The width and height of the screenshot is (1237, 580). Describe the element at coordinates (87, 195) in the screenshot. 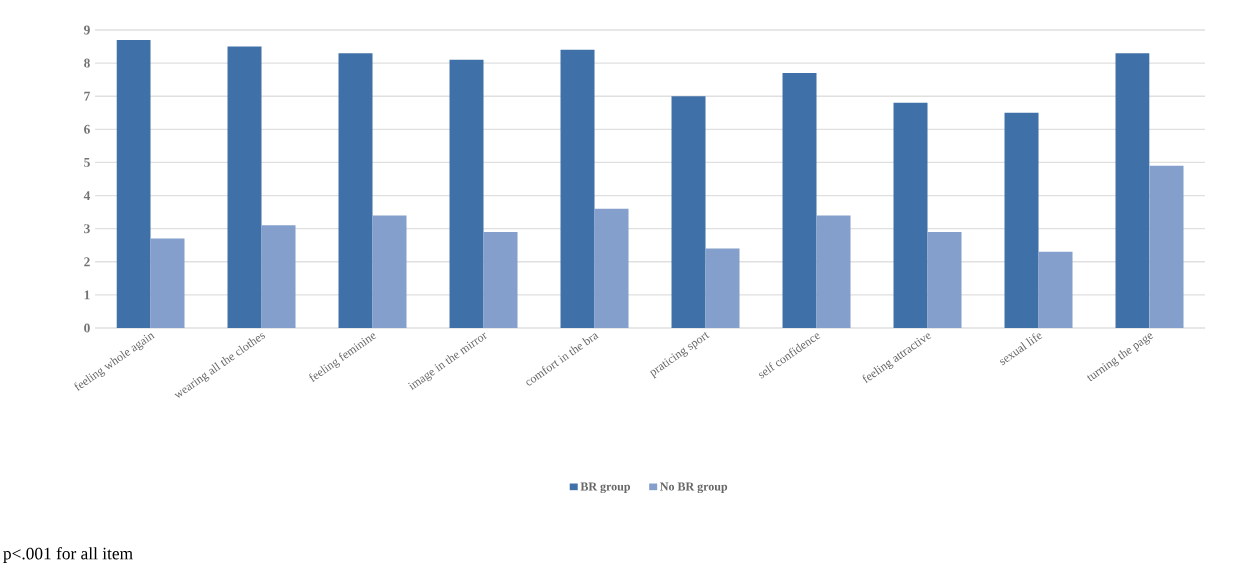

I see `y-tick-label: 4` at that location.